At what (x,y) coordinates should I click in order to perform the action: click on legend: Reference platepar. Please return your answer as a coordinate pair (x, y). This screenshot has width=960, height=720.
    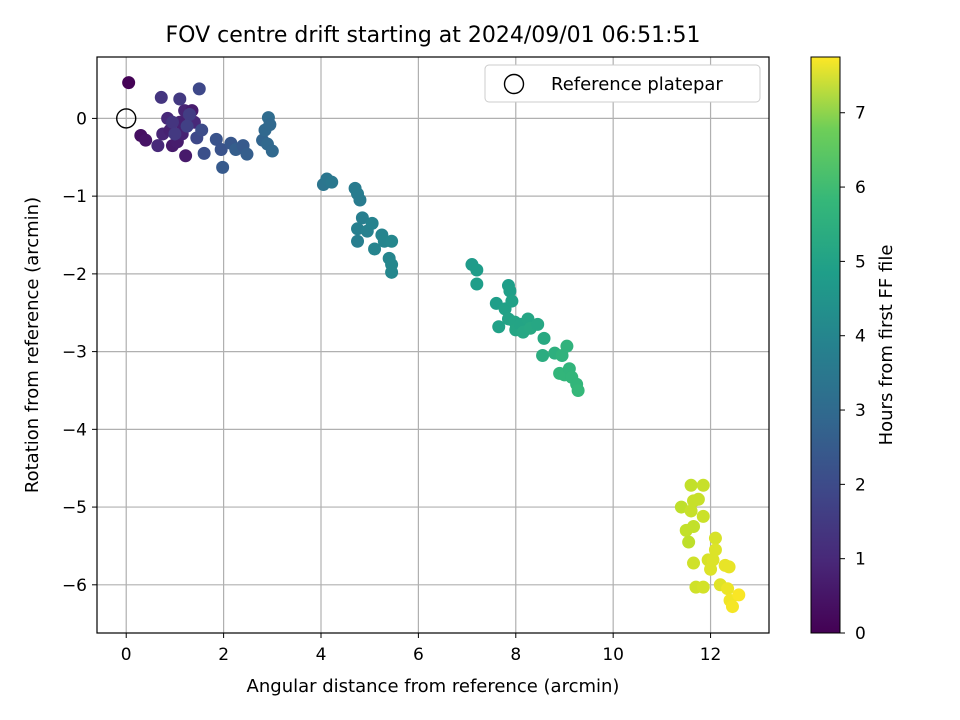
    Looking at the image, I should click on (622, 83).